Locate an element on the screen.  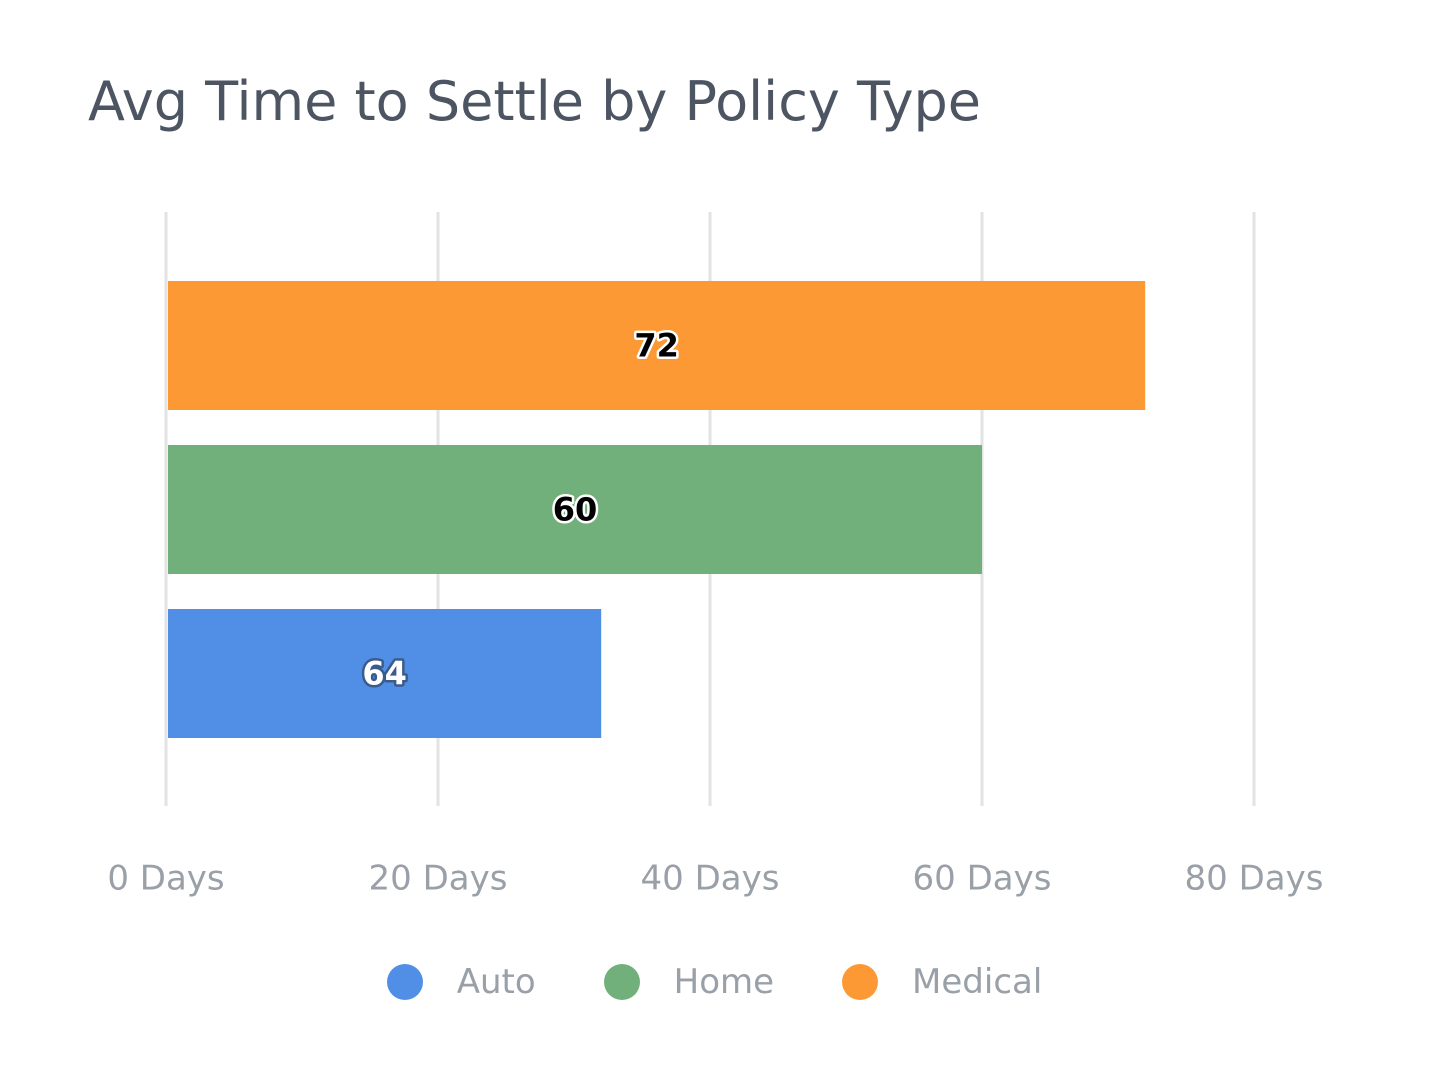
bar-medical is located at coordinates (657, 345).